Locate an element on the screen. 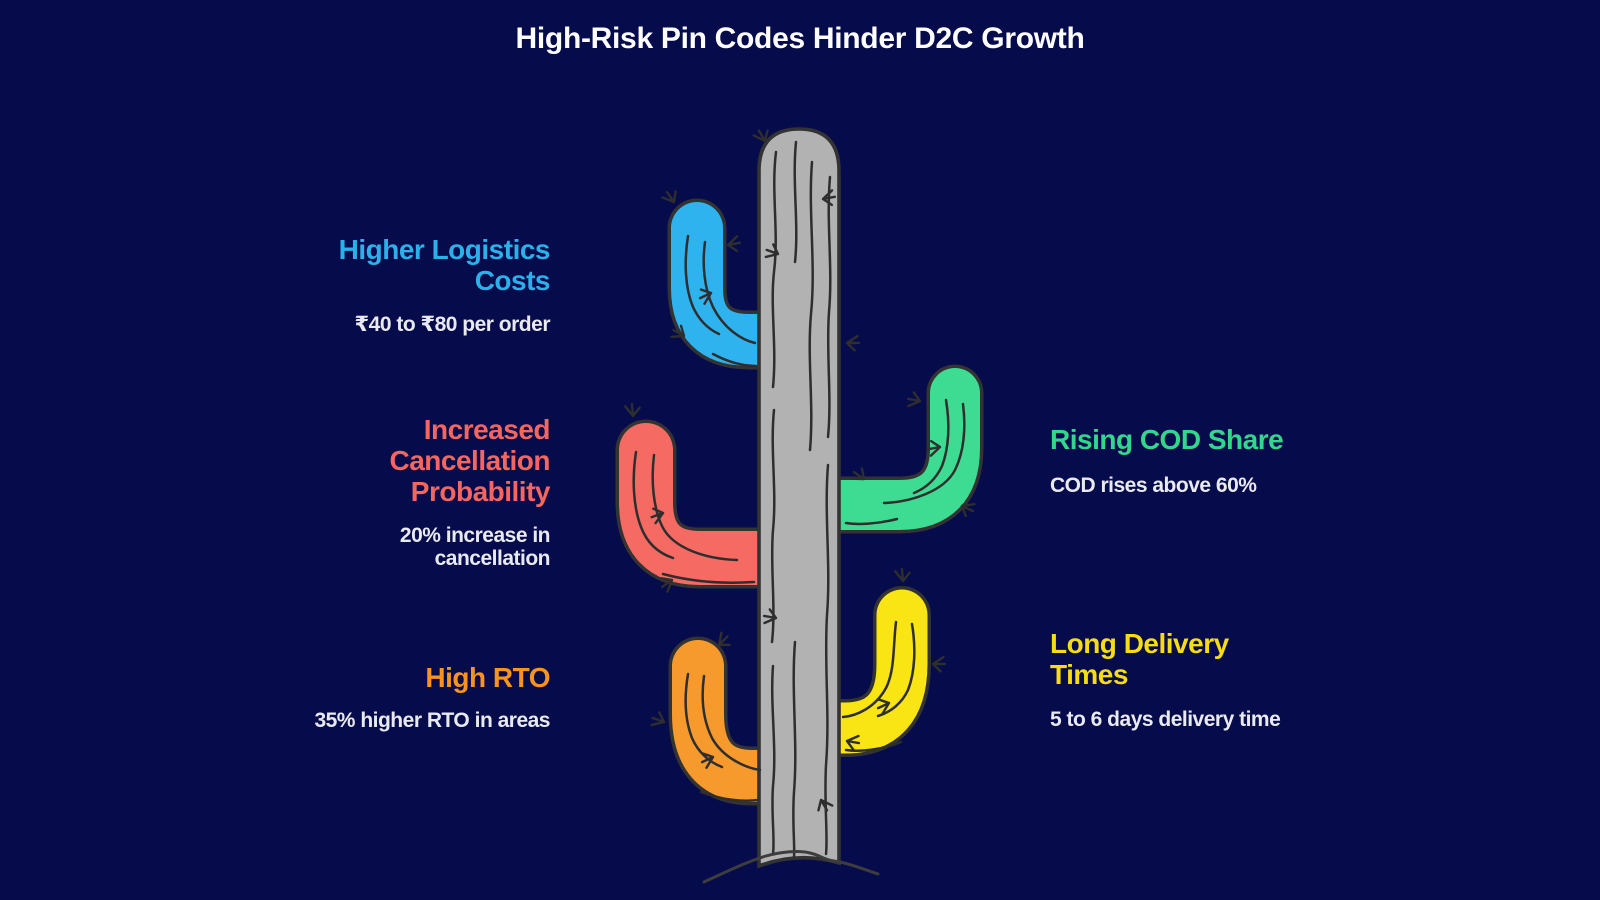 This screenshot has width=1600, height=900. arm-red is located at coordinates (709, 504).